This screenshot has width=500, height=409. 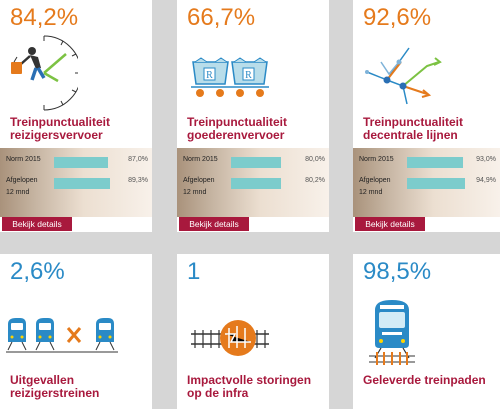 What do you see at coordinates (426, 331) in the screenshot?
I see `kpi-card-treinpaden: 98,5% Geleverde treinpaden` at bounding box center [426, 331].